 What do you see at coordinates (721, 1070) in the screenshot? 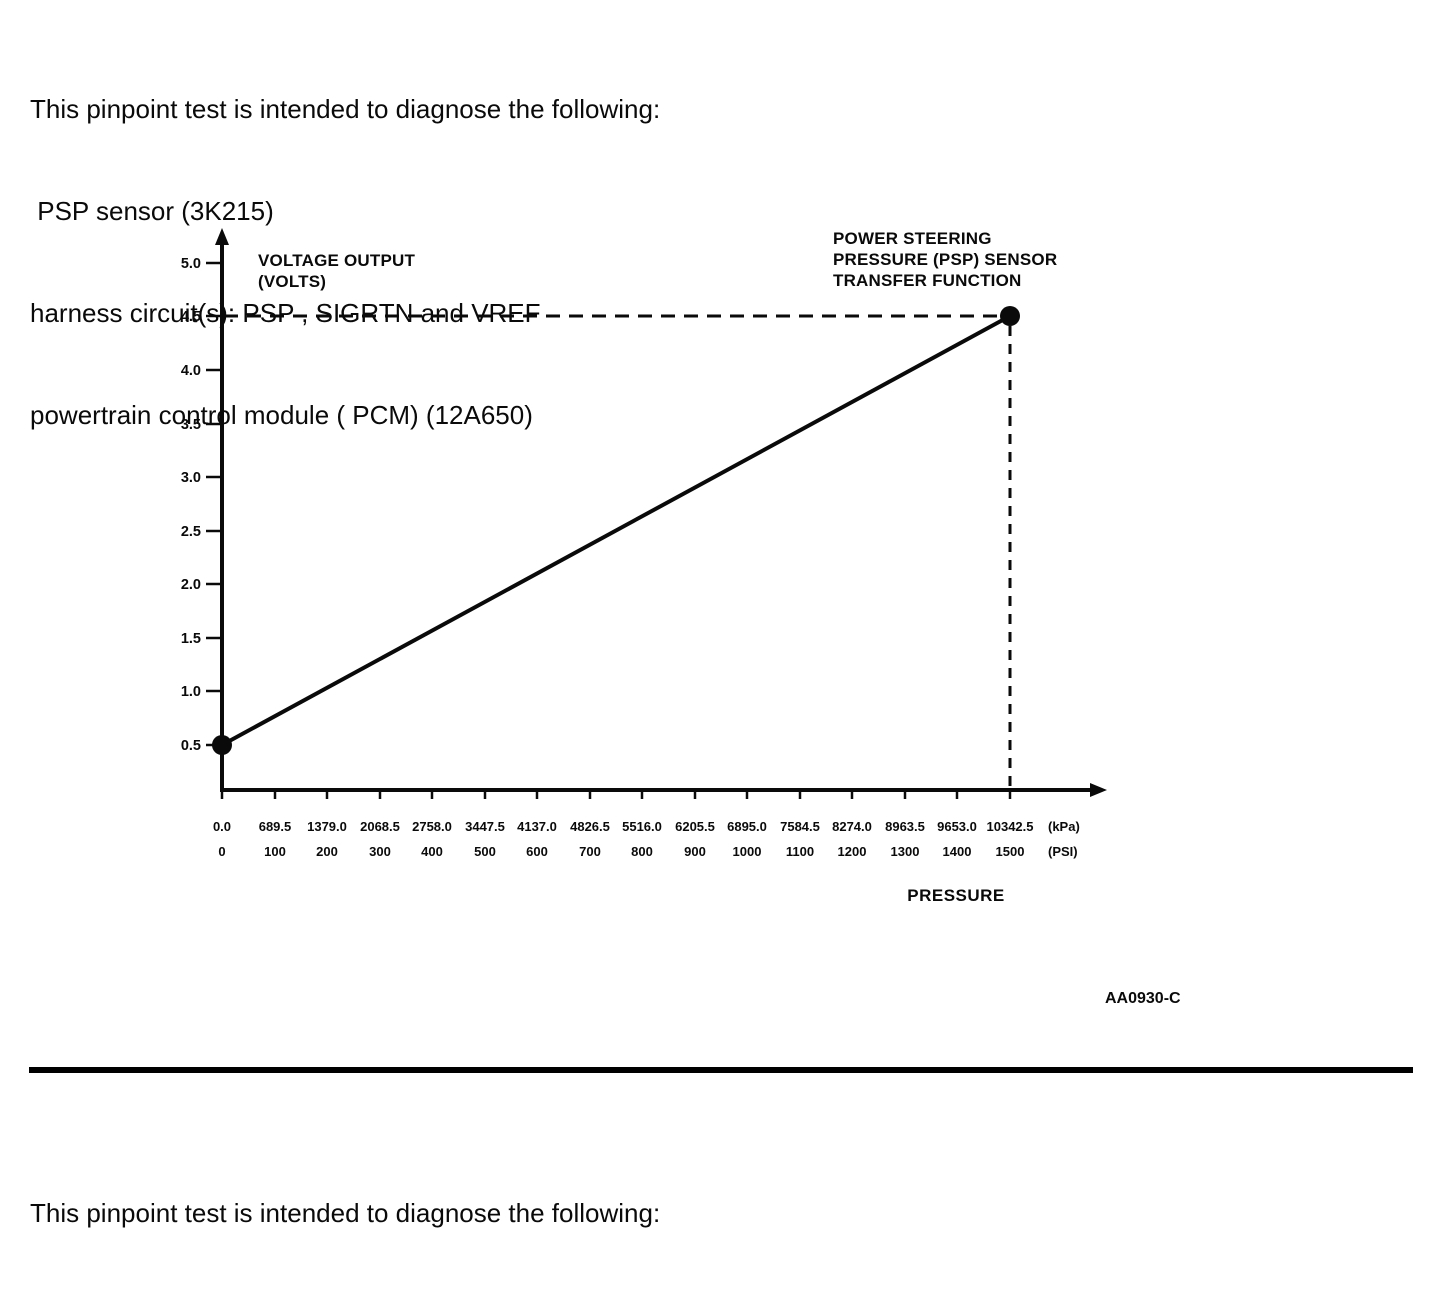
I see `section-divider` at bounding box center [721, 1070].